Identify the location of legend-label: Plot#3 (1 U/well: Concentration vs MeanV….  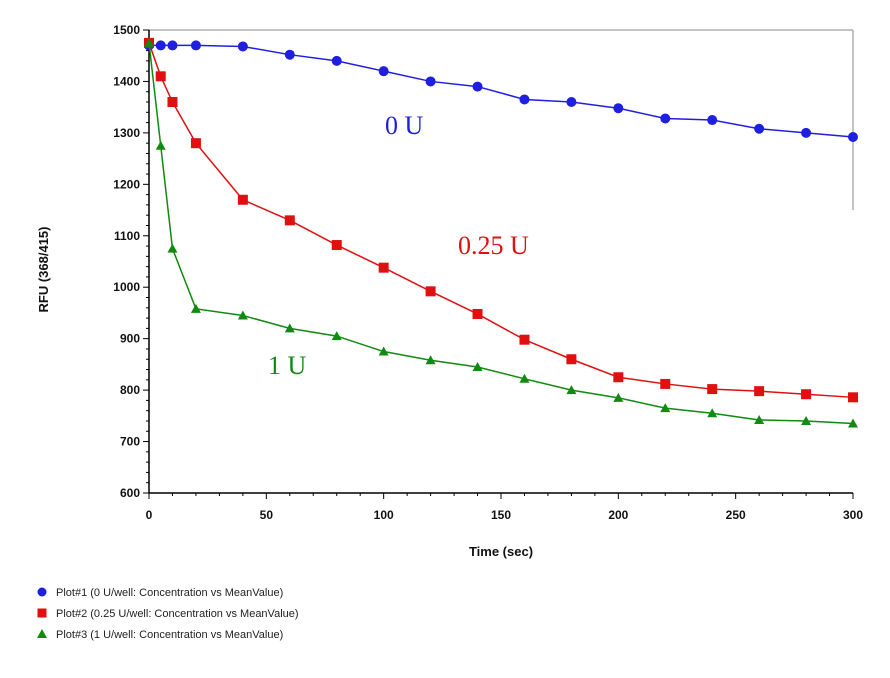
(169, 635).